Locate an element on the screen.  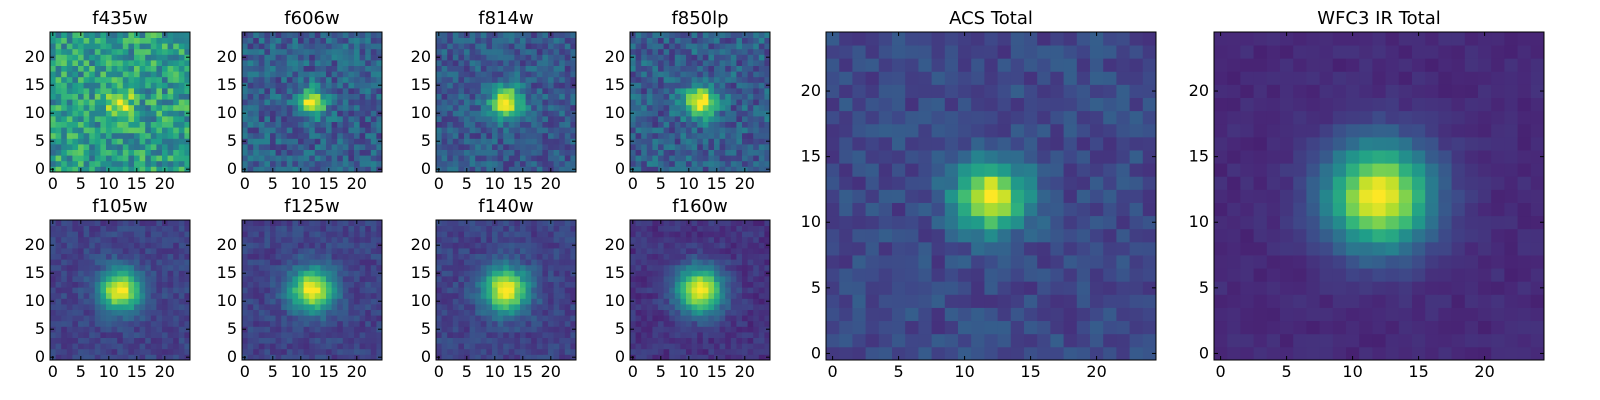
y-tick-label: 0 is located at coordinates (620, 168).